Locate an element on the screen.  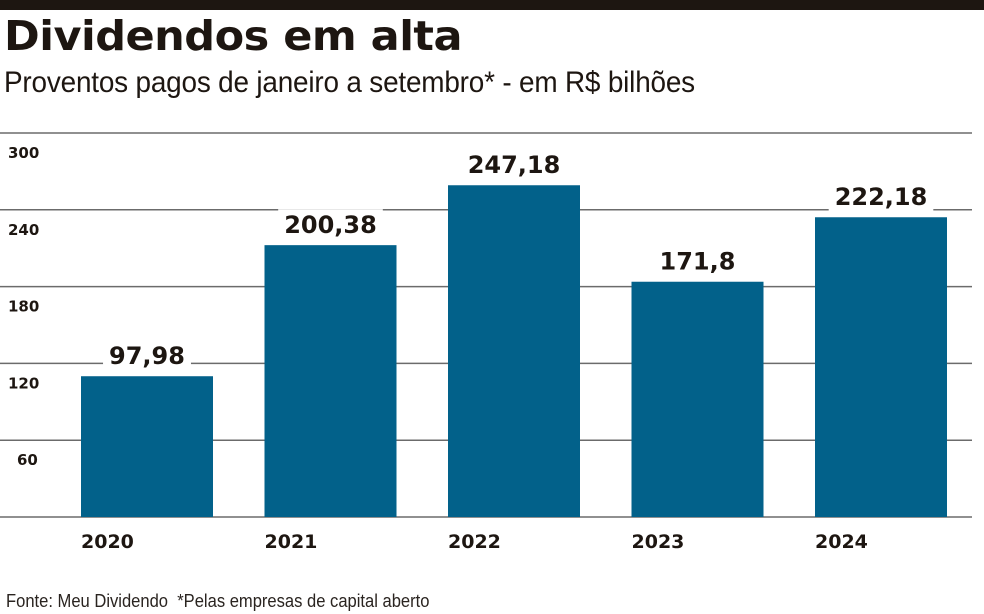
bar-2020 is located at coordinates (147, 446).